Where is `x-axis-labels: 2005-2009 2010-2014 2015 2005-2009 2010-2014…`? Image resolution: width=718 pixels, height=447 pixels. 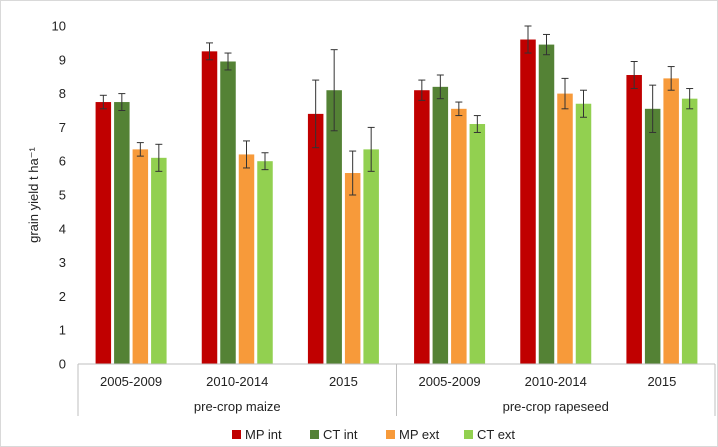
x-axis-labels: 2005-2009 2010-2014 2015 2005-2009 2010-2014… is located at coordinates (396, 390).